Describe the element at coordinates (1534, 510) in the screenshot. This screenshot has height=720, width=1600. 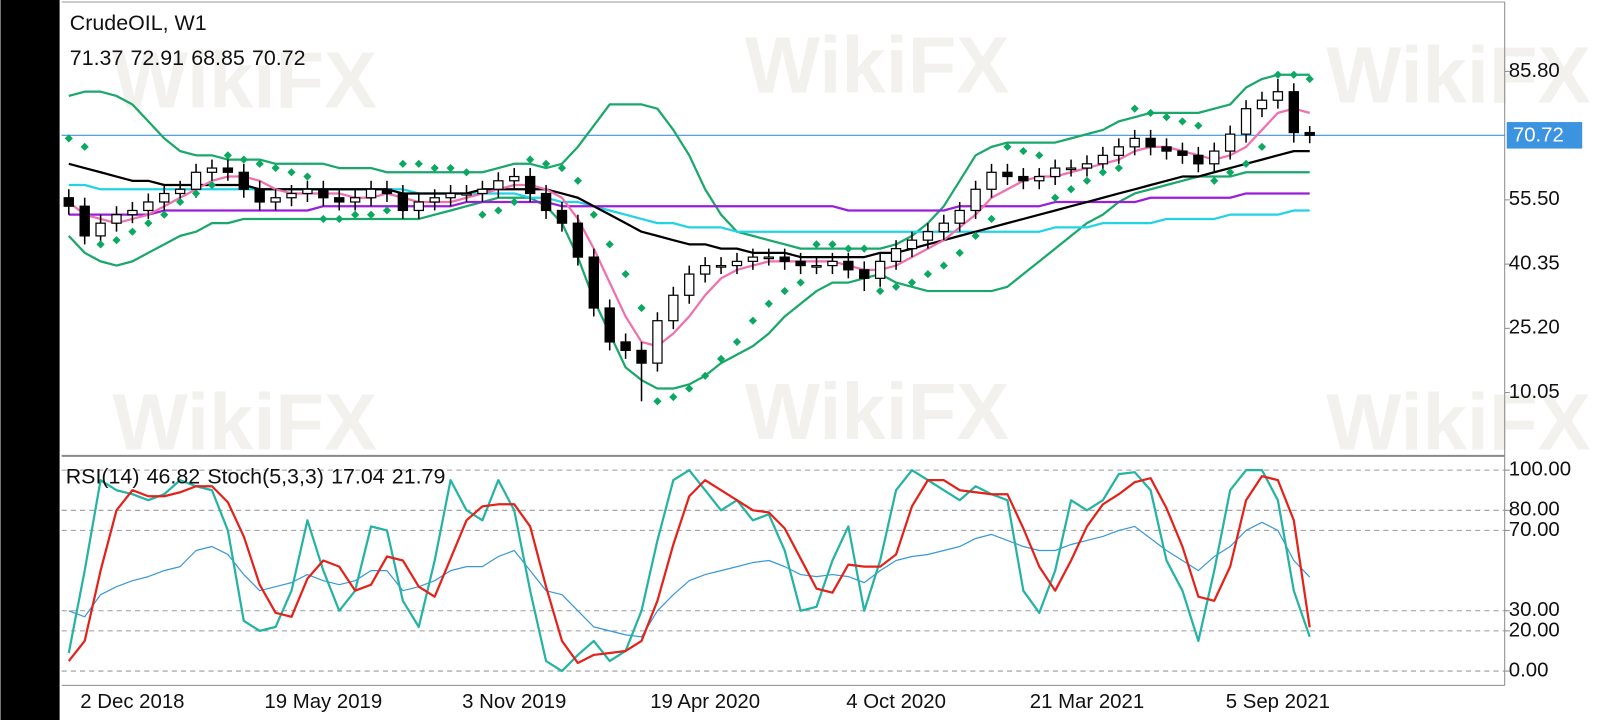
I see `y-tick-label: 80.00` at that location.